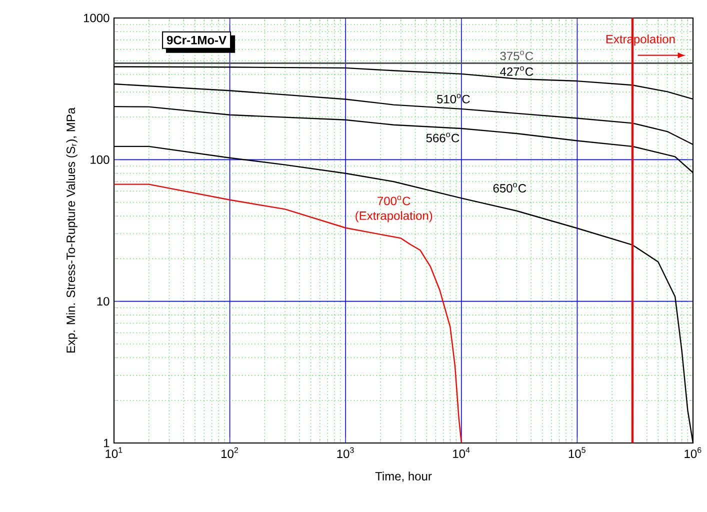 The image size is (707, 512). Describe the element at coordinates (693, 452) in the screenshot. I see `x-tick-label: 10$^{6}$` at that location.